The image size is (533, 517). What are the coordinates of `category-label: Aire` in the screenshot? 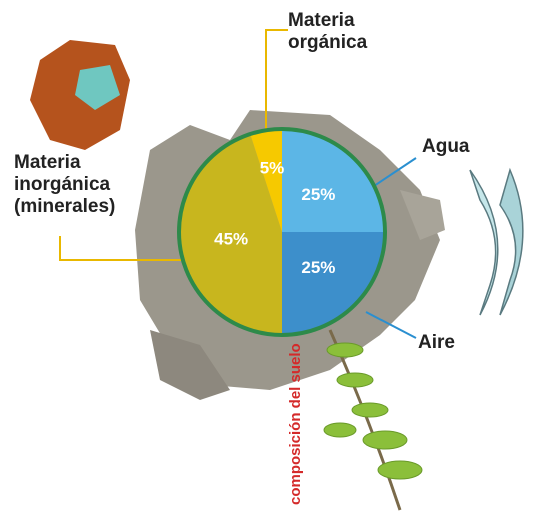 It's located at (436, 342).